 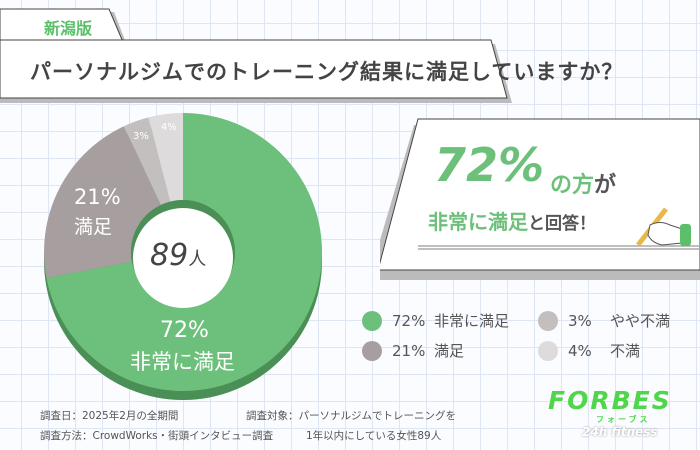 I want to click on callout-ga: が, so click(x=605, y=185).